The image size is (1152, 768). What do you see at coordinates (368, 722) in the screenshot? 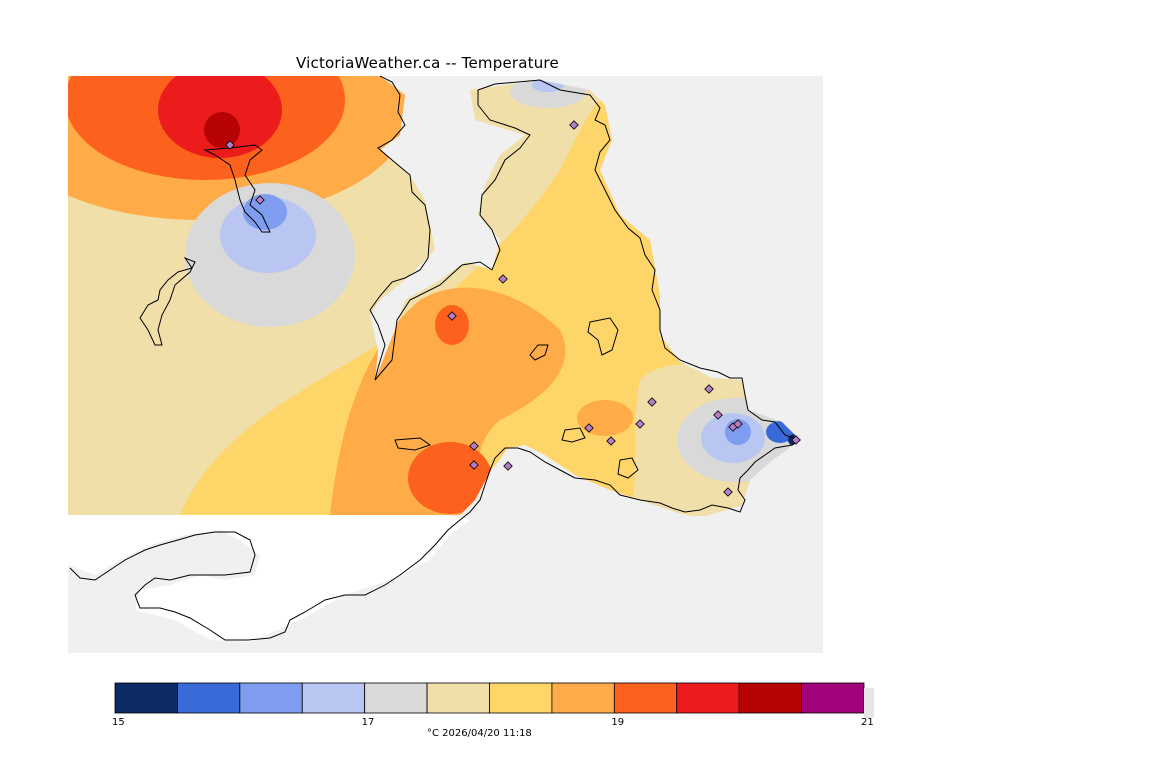
I see `legend-tick-label: 17` at bounding box center [368, 722].